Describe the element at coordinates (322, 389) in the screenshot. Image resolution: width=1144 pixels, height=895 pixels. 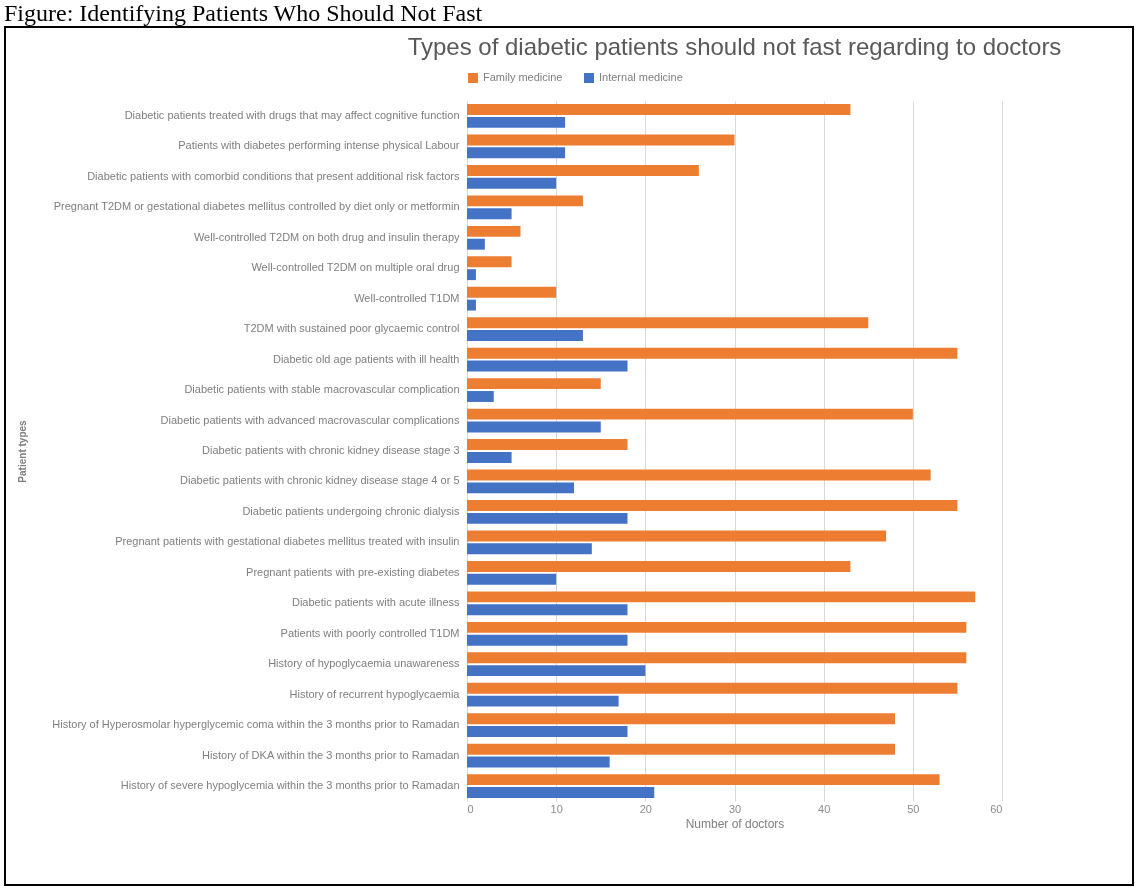
I see `y-tick-label: Diabetic patients with stable macrovascular complication` at that location.